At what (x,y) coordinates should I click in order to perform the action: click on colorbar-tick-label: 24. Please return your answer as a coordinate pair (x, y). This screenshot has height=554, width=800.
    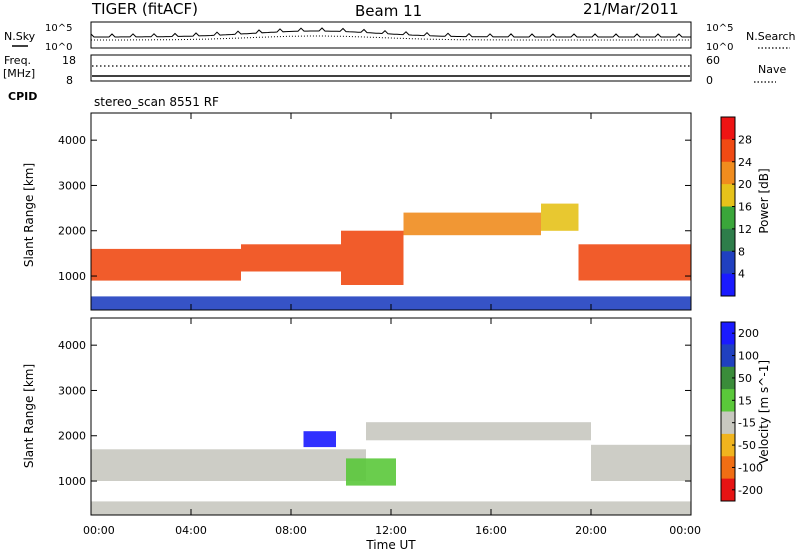
    Looking at the image, I should click on (745, 162).